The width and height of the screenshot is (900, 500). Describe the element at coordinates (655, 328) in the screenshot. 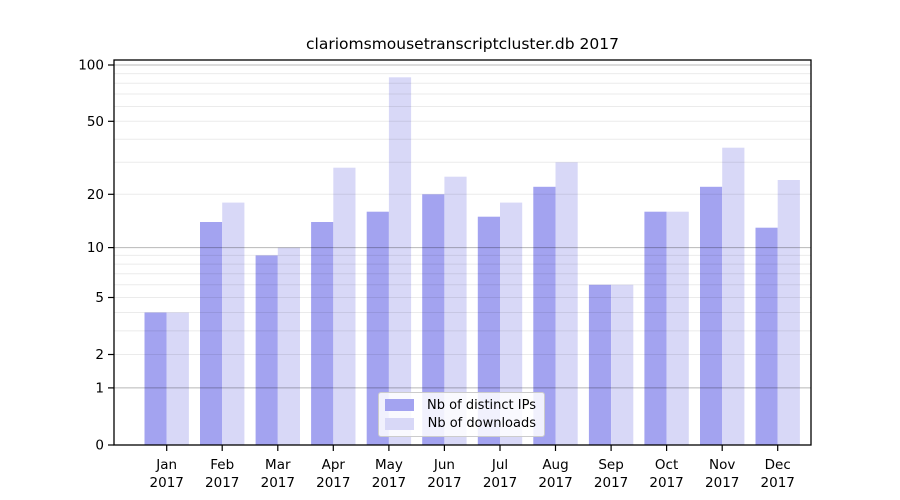

I see `bar-ips-oct` at that location.